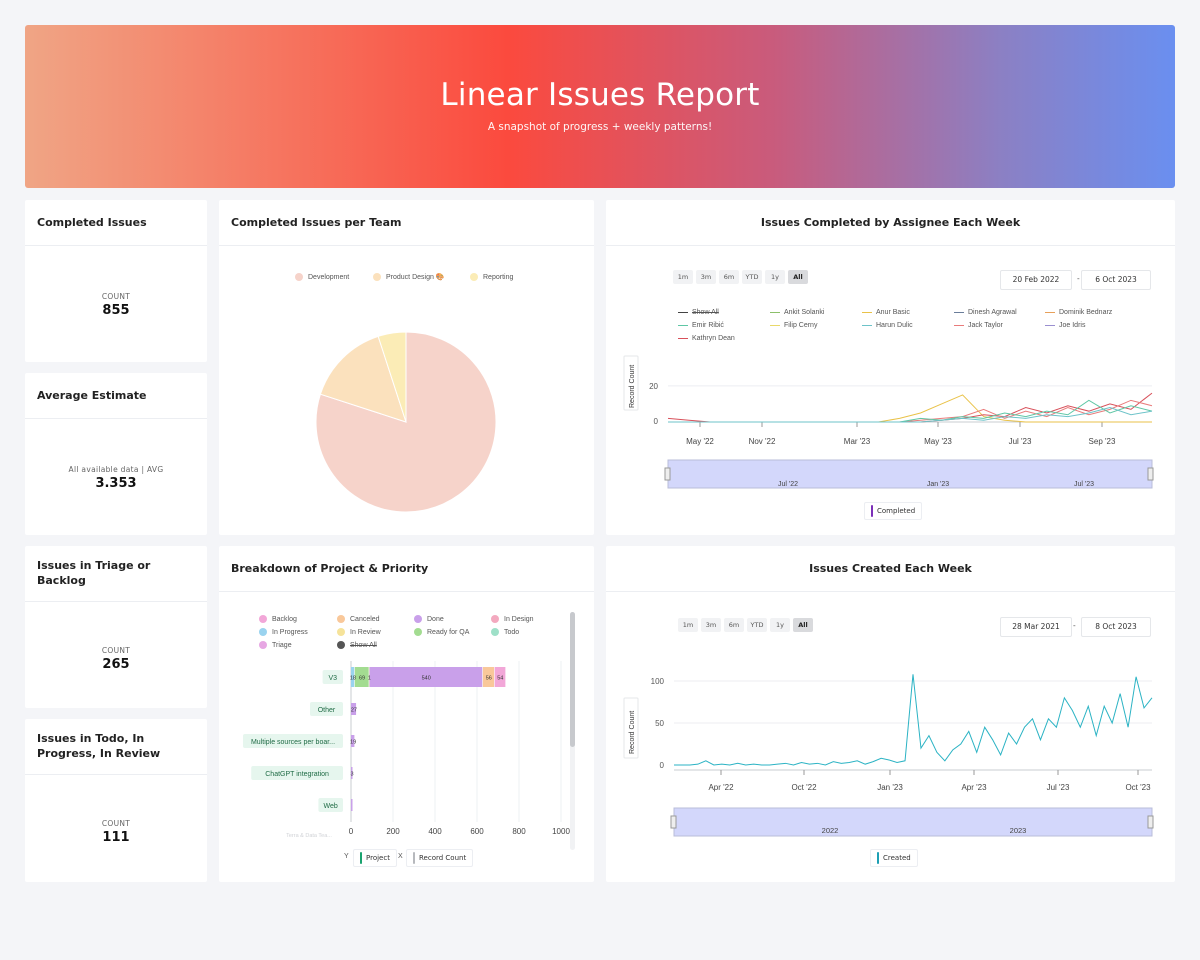 The image size is (1200, 960). I want to click on y-tick-label: 20, so click(653, 386).